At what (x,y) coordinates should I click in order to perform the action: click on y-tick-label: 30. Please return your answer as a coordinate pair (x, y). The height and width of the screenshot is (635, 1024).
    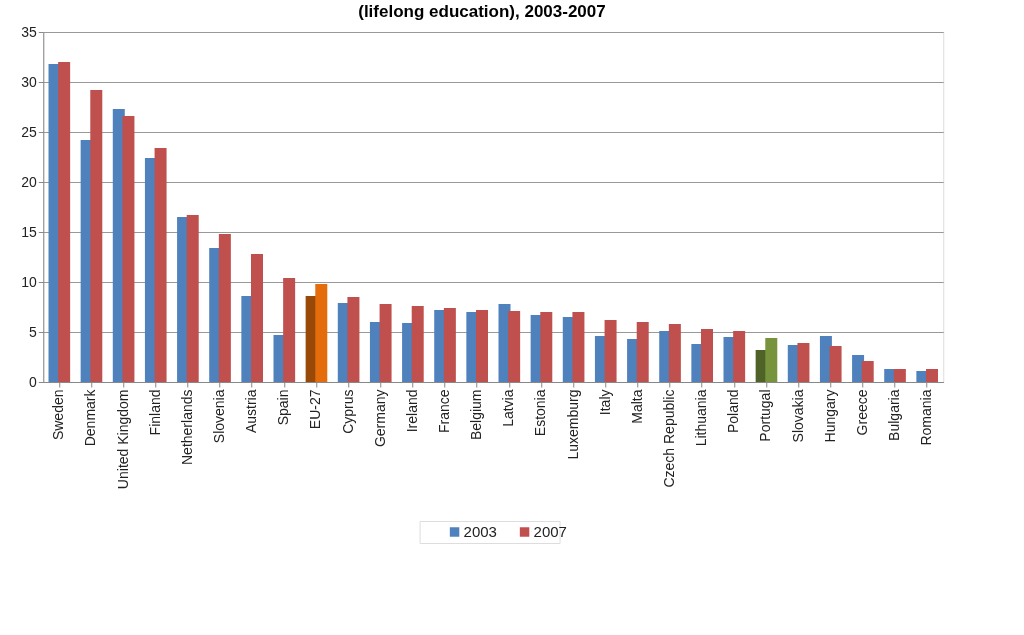
    Looking at the image, I should click on (29, 81).